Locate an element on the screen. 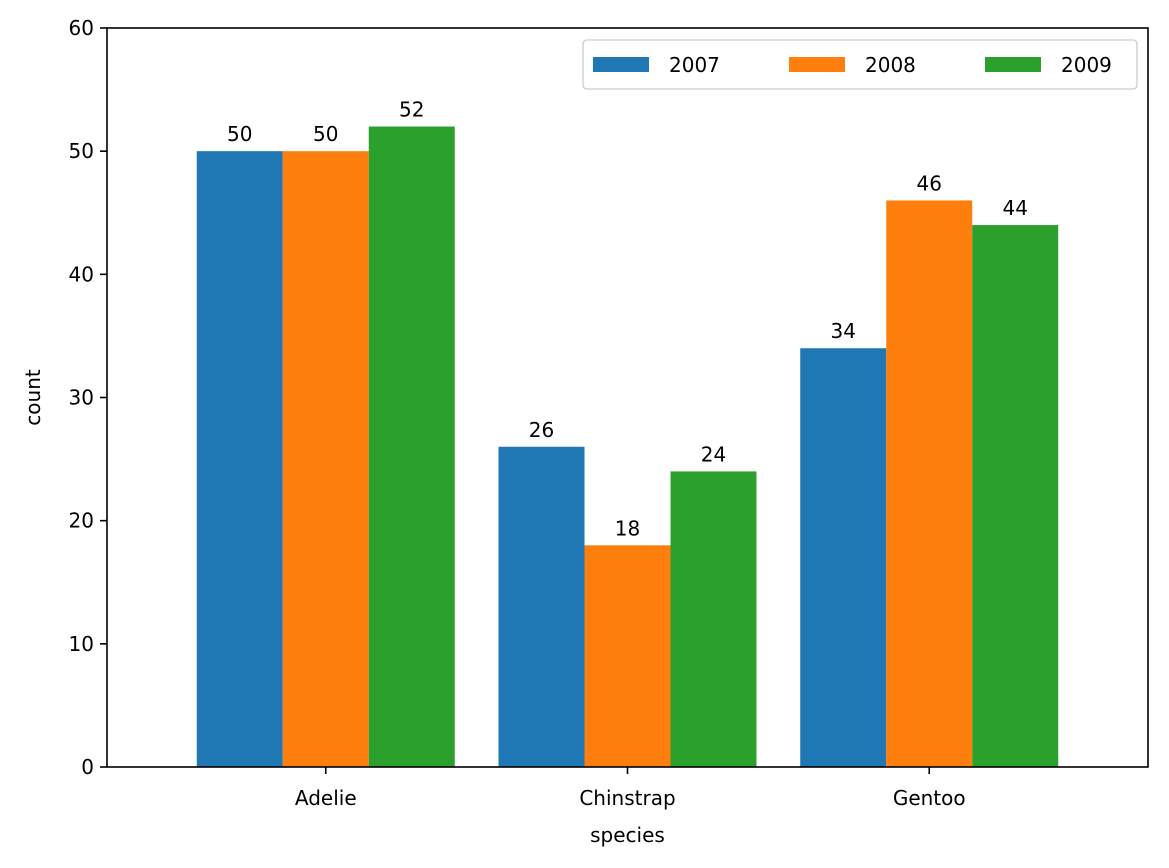 The image size is (1169, 868). bar-value-label: 44 is located at coordinates (1015, 208).